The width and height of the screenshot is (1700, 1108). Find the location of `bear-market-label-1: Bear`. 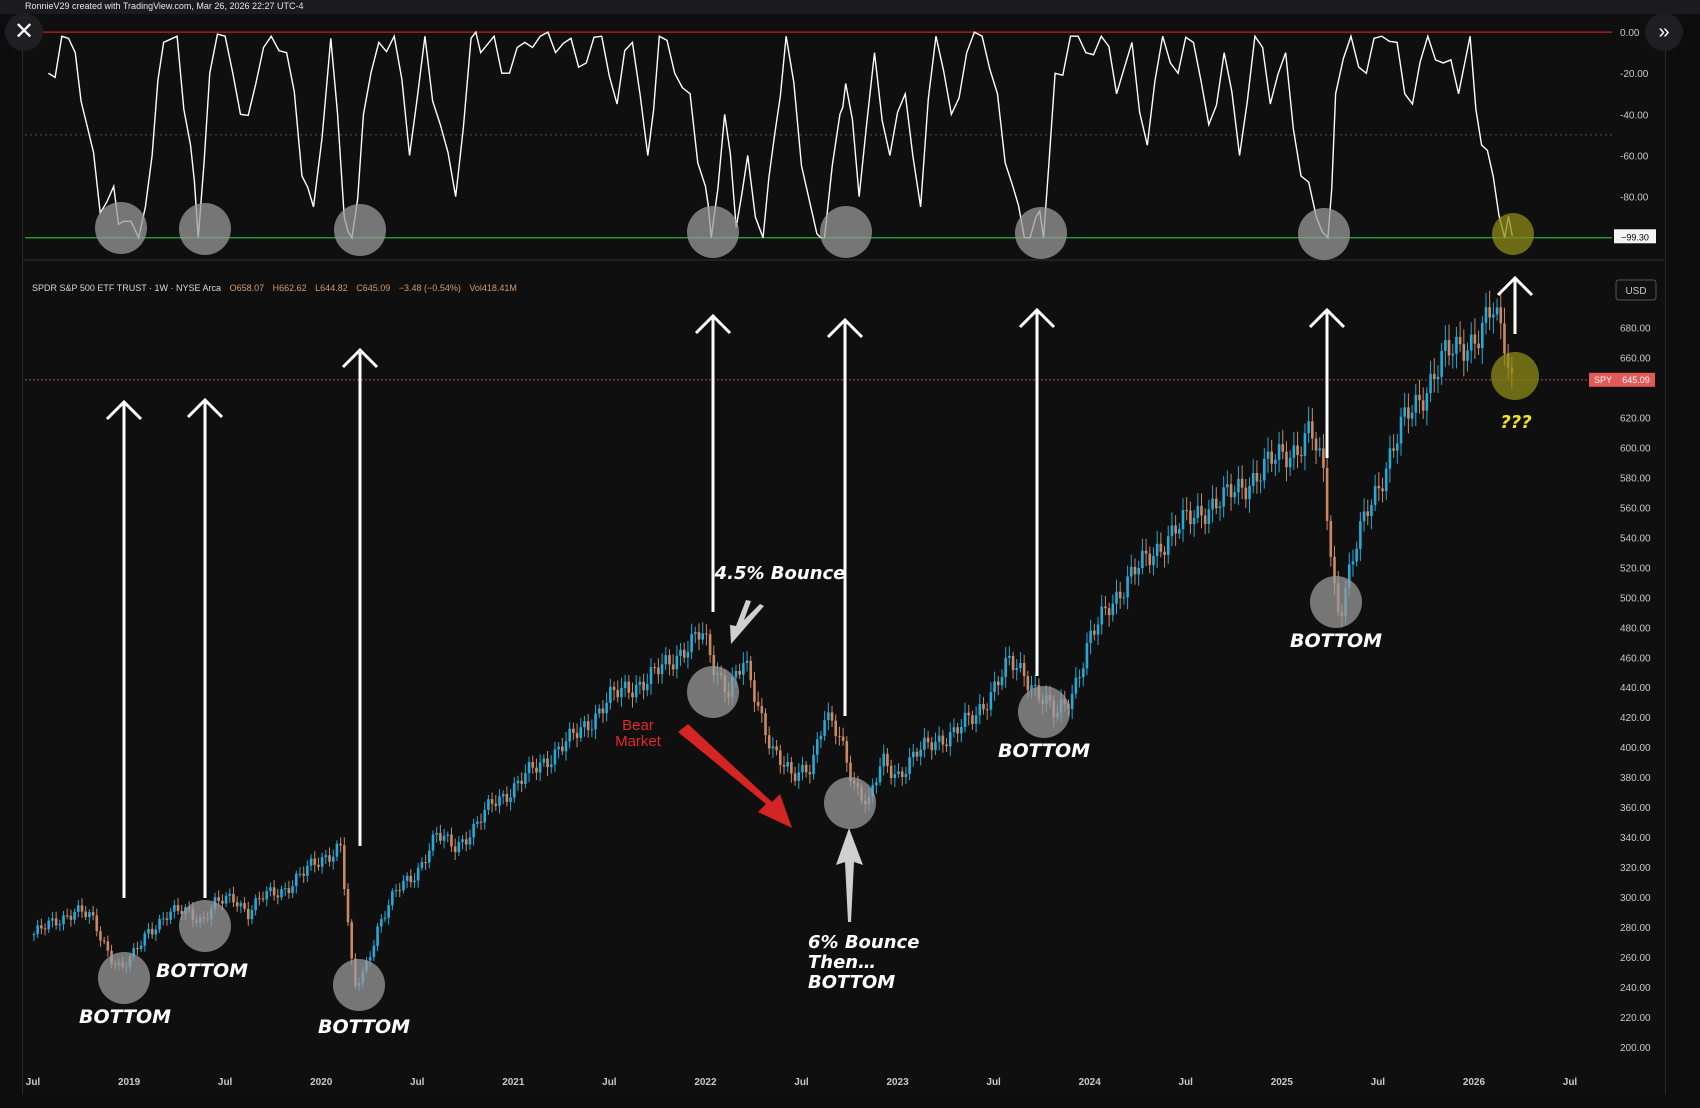

bear-market-label-1: Bear is located at coordinates (638, 725).